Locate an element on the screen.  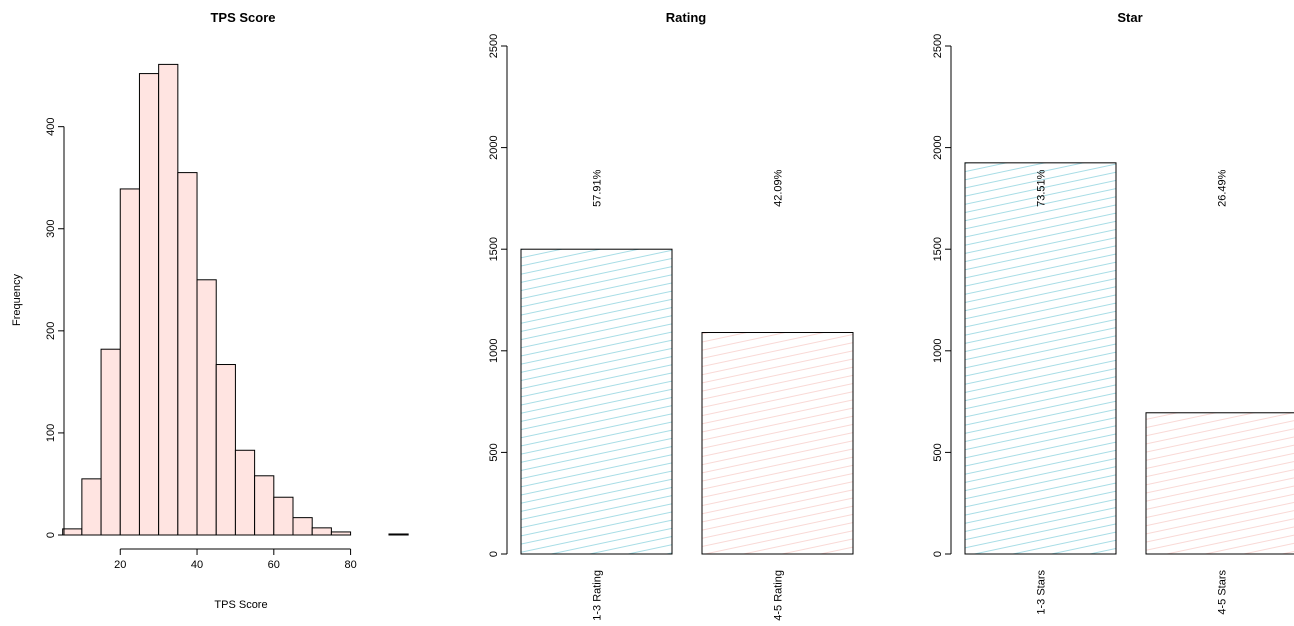
rating-bars is located at coordinates (687, 401).